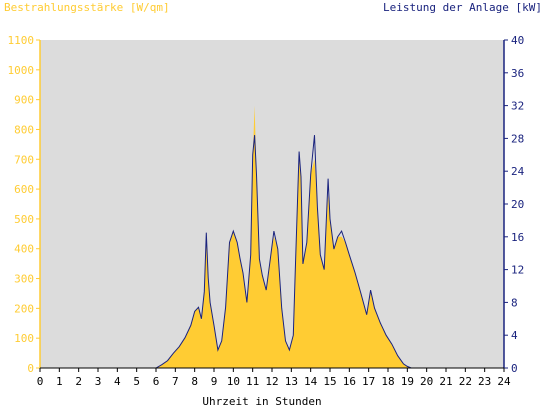  I want to click on left-axis-title: Bestrahlungsstärke [W/qm], so click(87, 7).